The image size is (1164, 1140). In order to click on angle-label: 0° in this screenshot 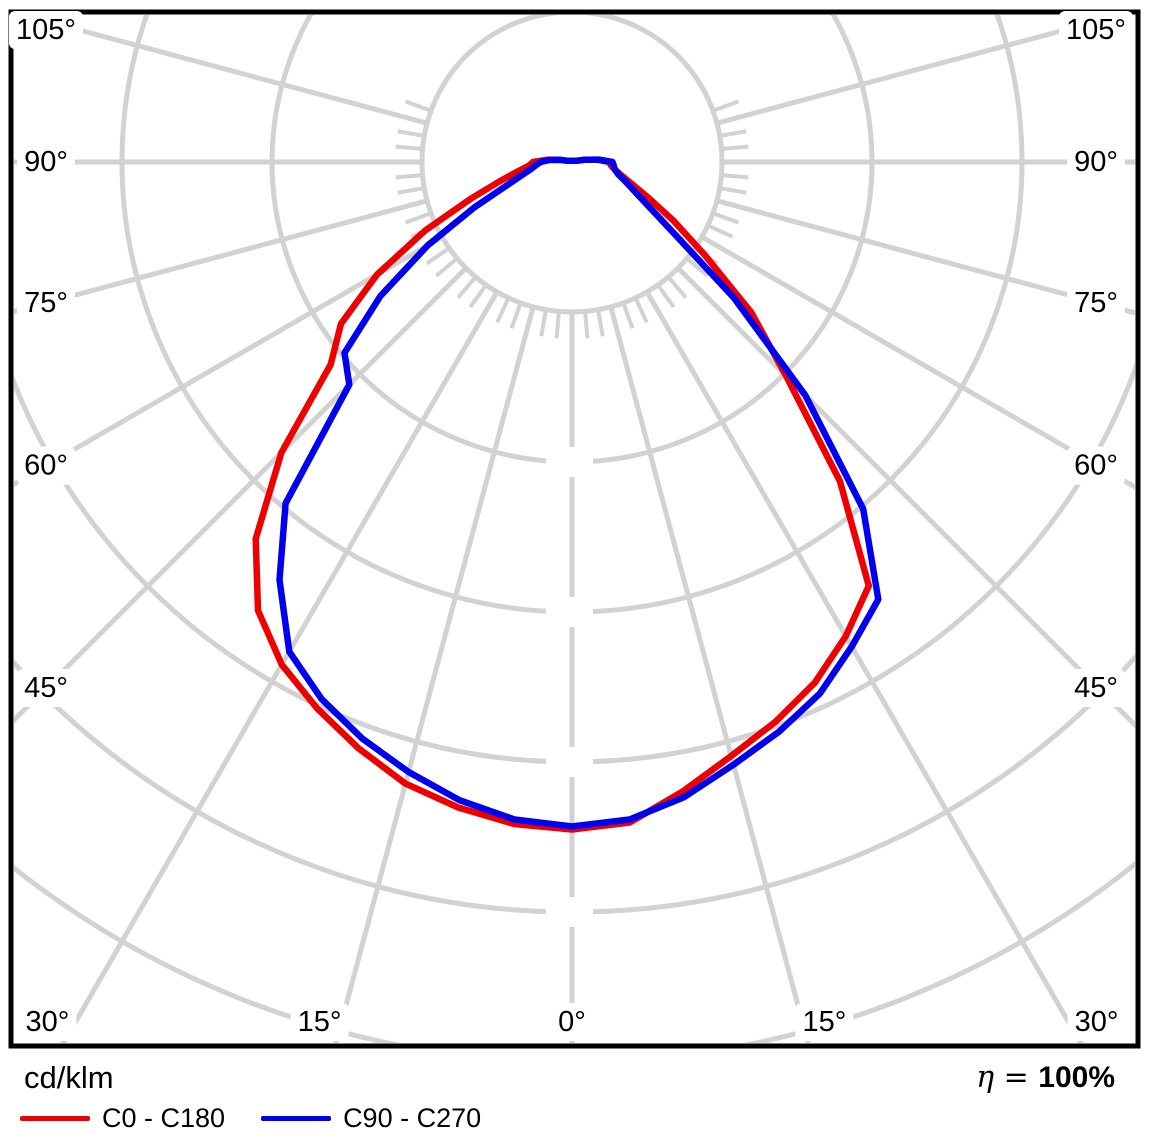, I will do `click(572, 1022)`.